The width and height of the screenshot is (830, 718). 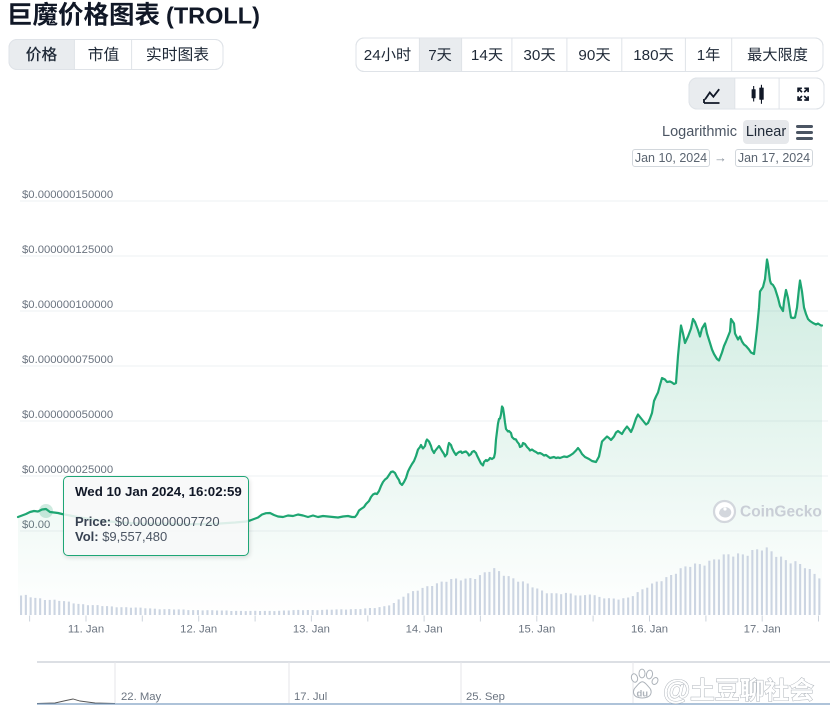 What do you see at coordinates (485, 697) in the screenshot?
I see `svg-text: 25. Sep` at bounding box center [485, 697].